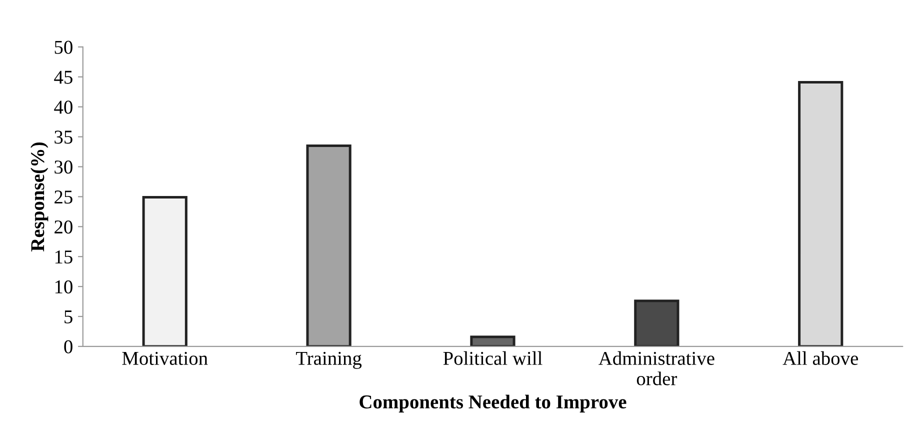 The image size is (921, 447). What do you see at coordinates (39, 197) in the screenshot?
I see `y-axis-title: Response(%)` at bounding box center [39, 197].